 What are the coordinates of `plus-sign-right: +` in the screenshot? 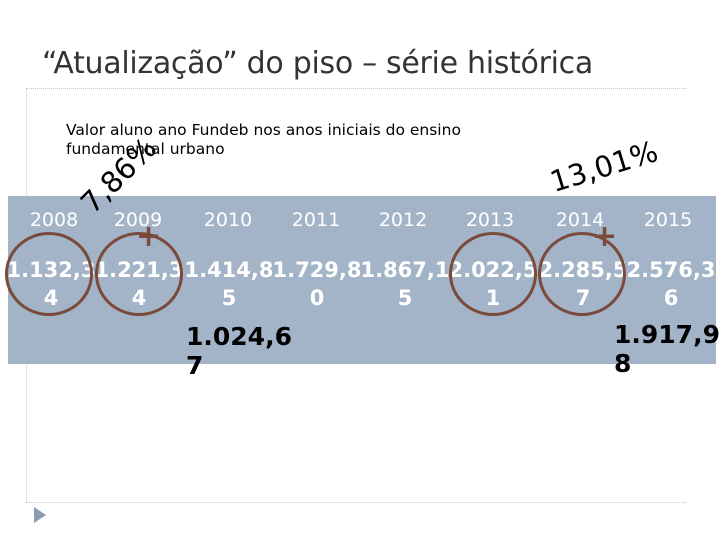 It's located at (605, 236).